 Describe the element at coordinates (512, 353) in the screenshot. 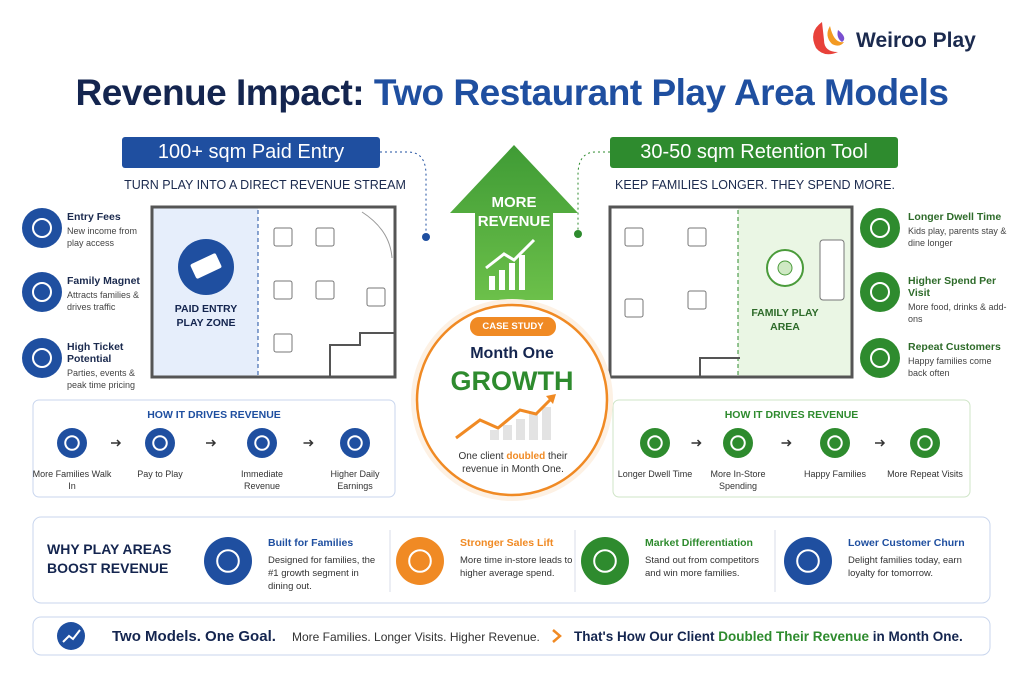

I see `case-line1: Month One` at that location.